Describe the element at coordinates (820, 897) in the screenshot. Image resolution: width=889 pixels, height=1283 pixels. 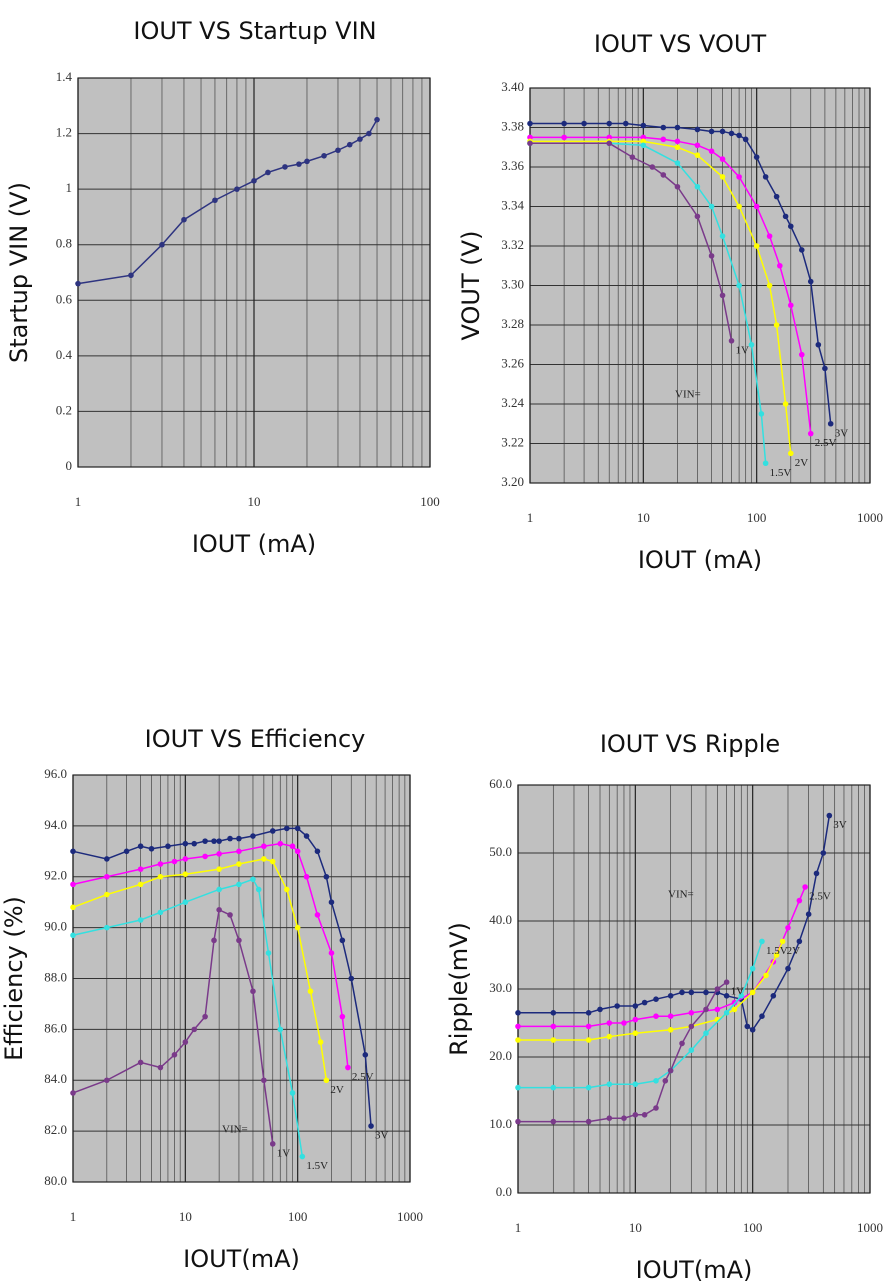
I see `series-label: 2.5V` at that location.